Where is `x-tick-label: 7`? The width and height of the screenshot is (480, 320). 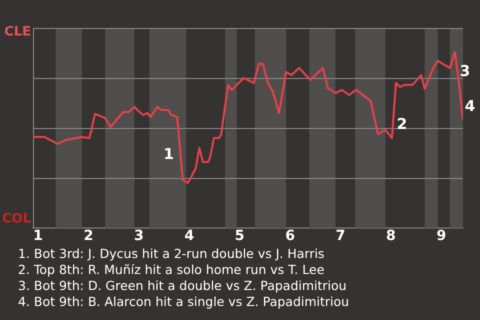 x-tick-label: 7 is located at coordinates (341, 236).